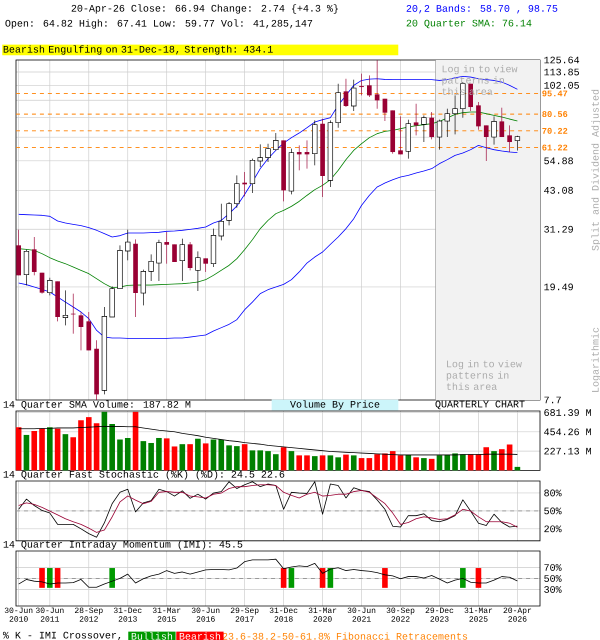 The height and width of the screenshot is (640, 600). I want to click on x-tick-label: 30-Jun 2011, so click(50, 615).